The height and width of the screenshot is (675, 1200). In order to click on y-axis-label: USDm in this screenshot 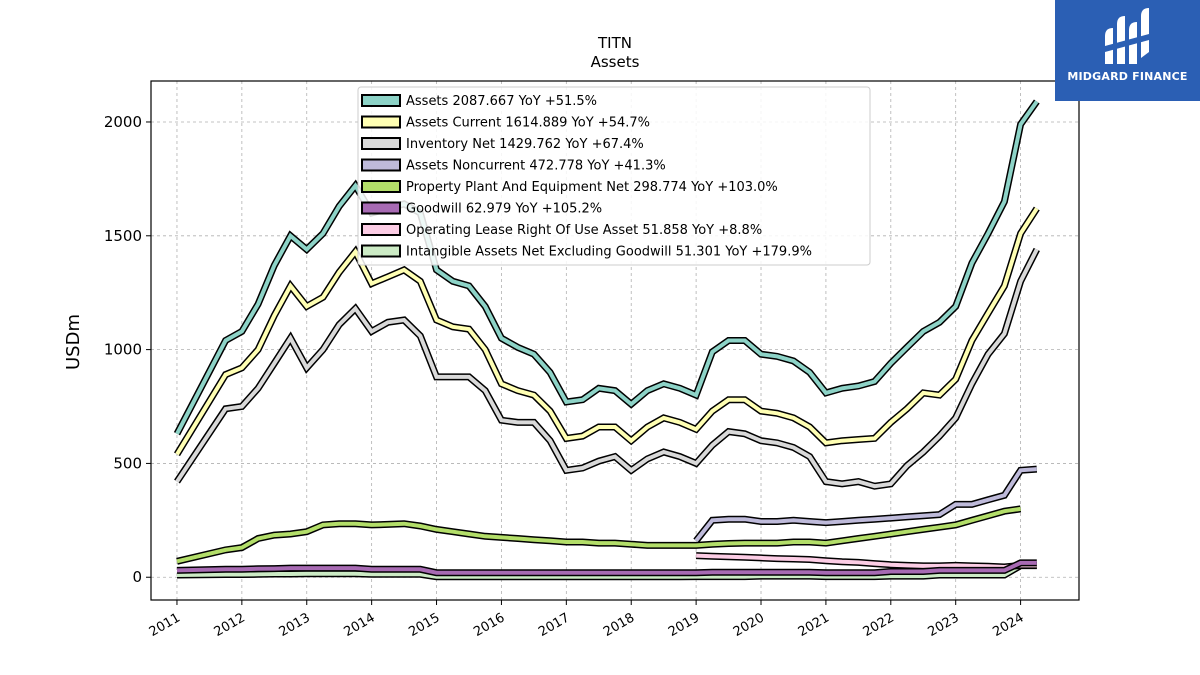, I will do `click(73, 342)`.